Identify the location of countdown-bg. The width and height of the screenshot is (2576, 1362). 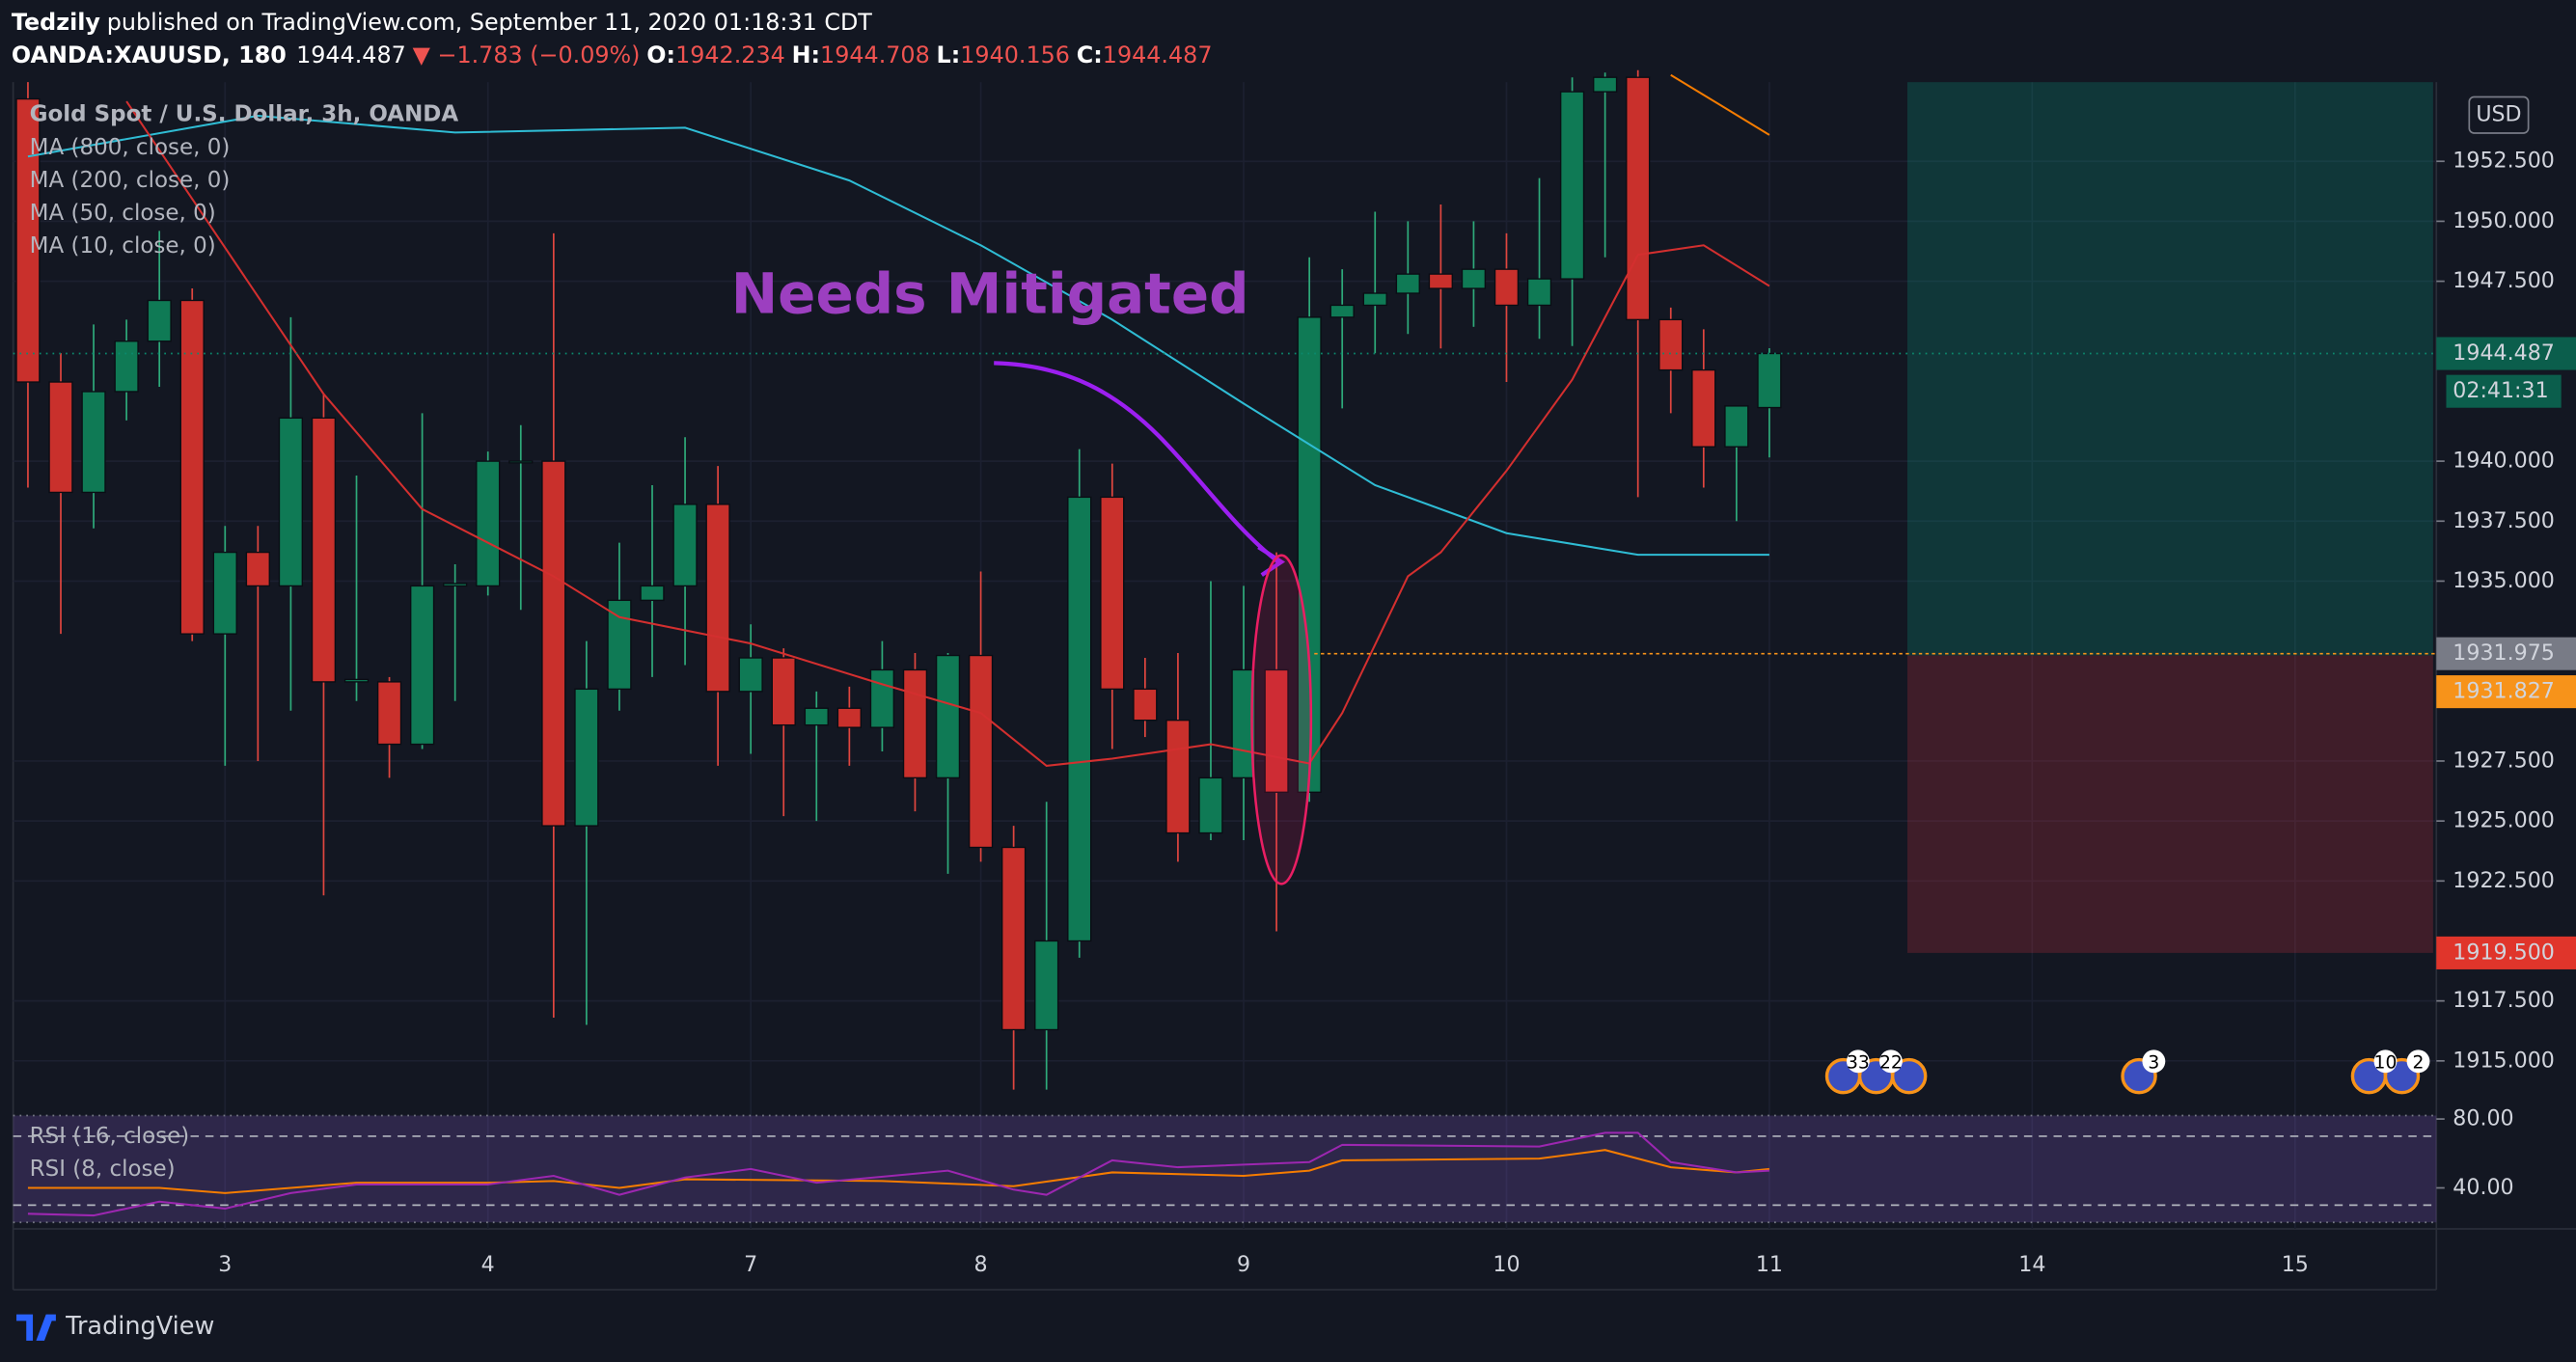
(2504, 391).